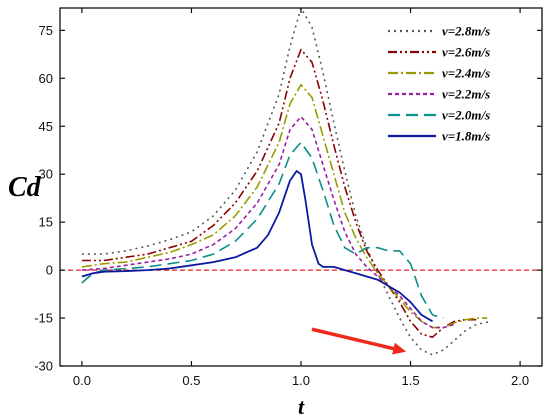 This screenshot has height=419, width=550. I want to click on x-tick-label: 2.0, so click(520, 380).